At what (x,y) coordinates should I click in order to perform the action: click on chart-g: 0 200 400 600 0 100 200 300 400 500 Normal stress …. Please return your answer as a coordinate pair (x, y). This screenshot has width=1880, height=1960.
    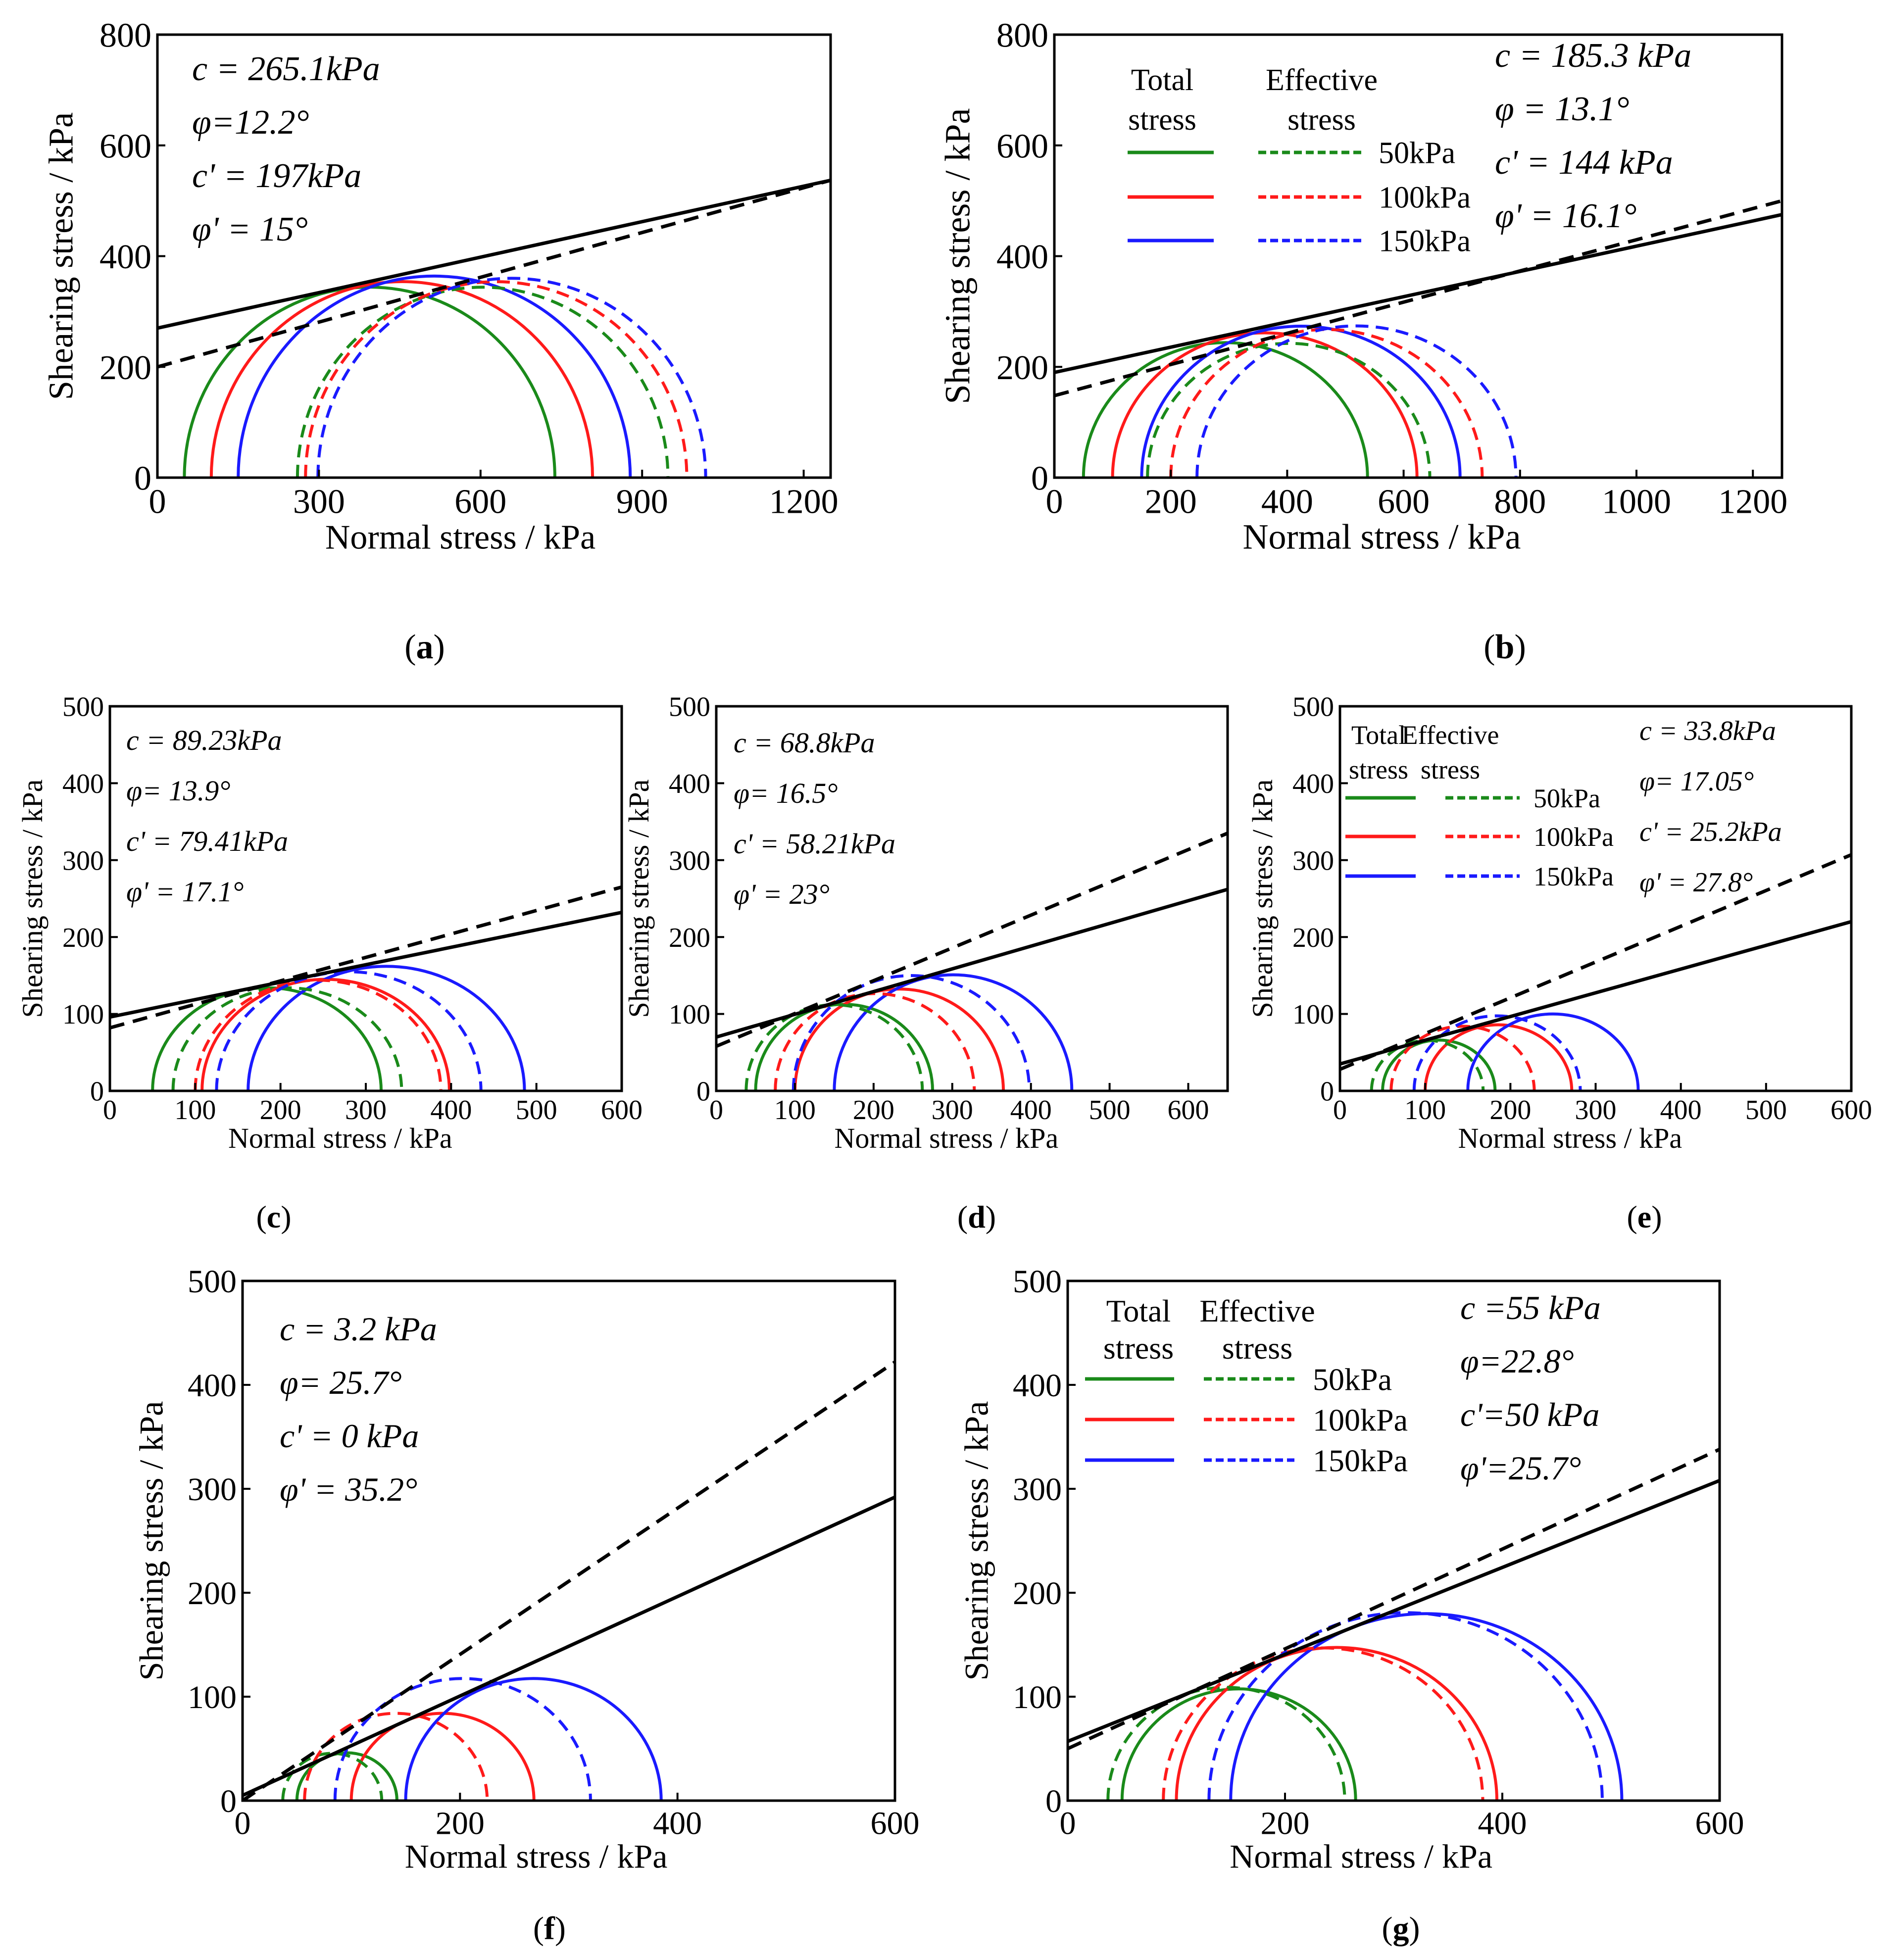
    Looking at the image, I should click on (1350, 1605).